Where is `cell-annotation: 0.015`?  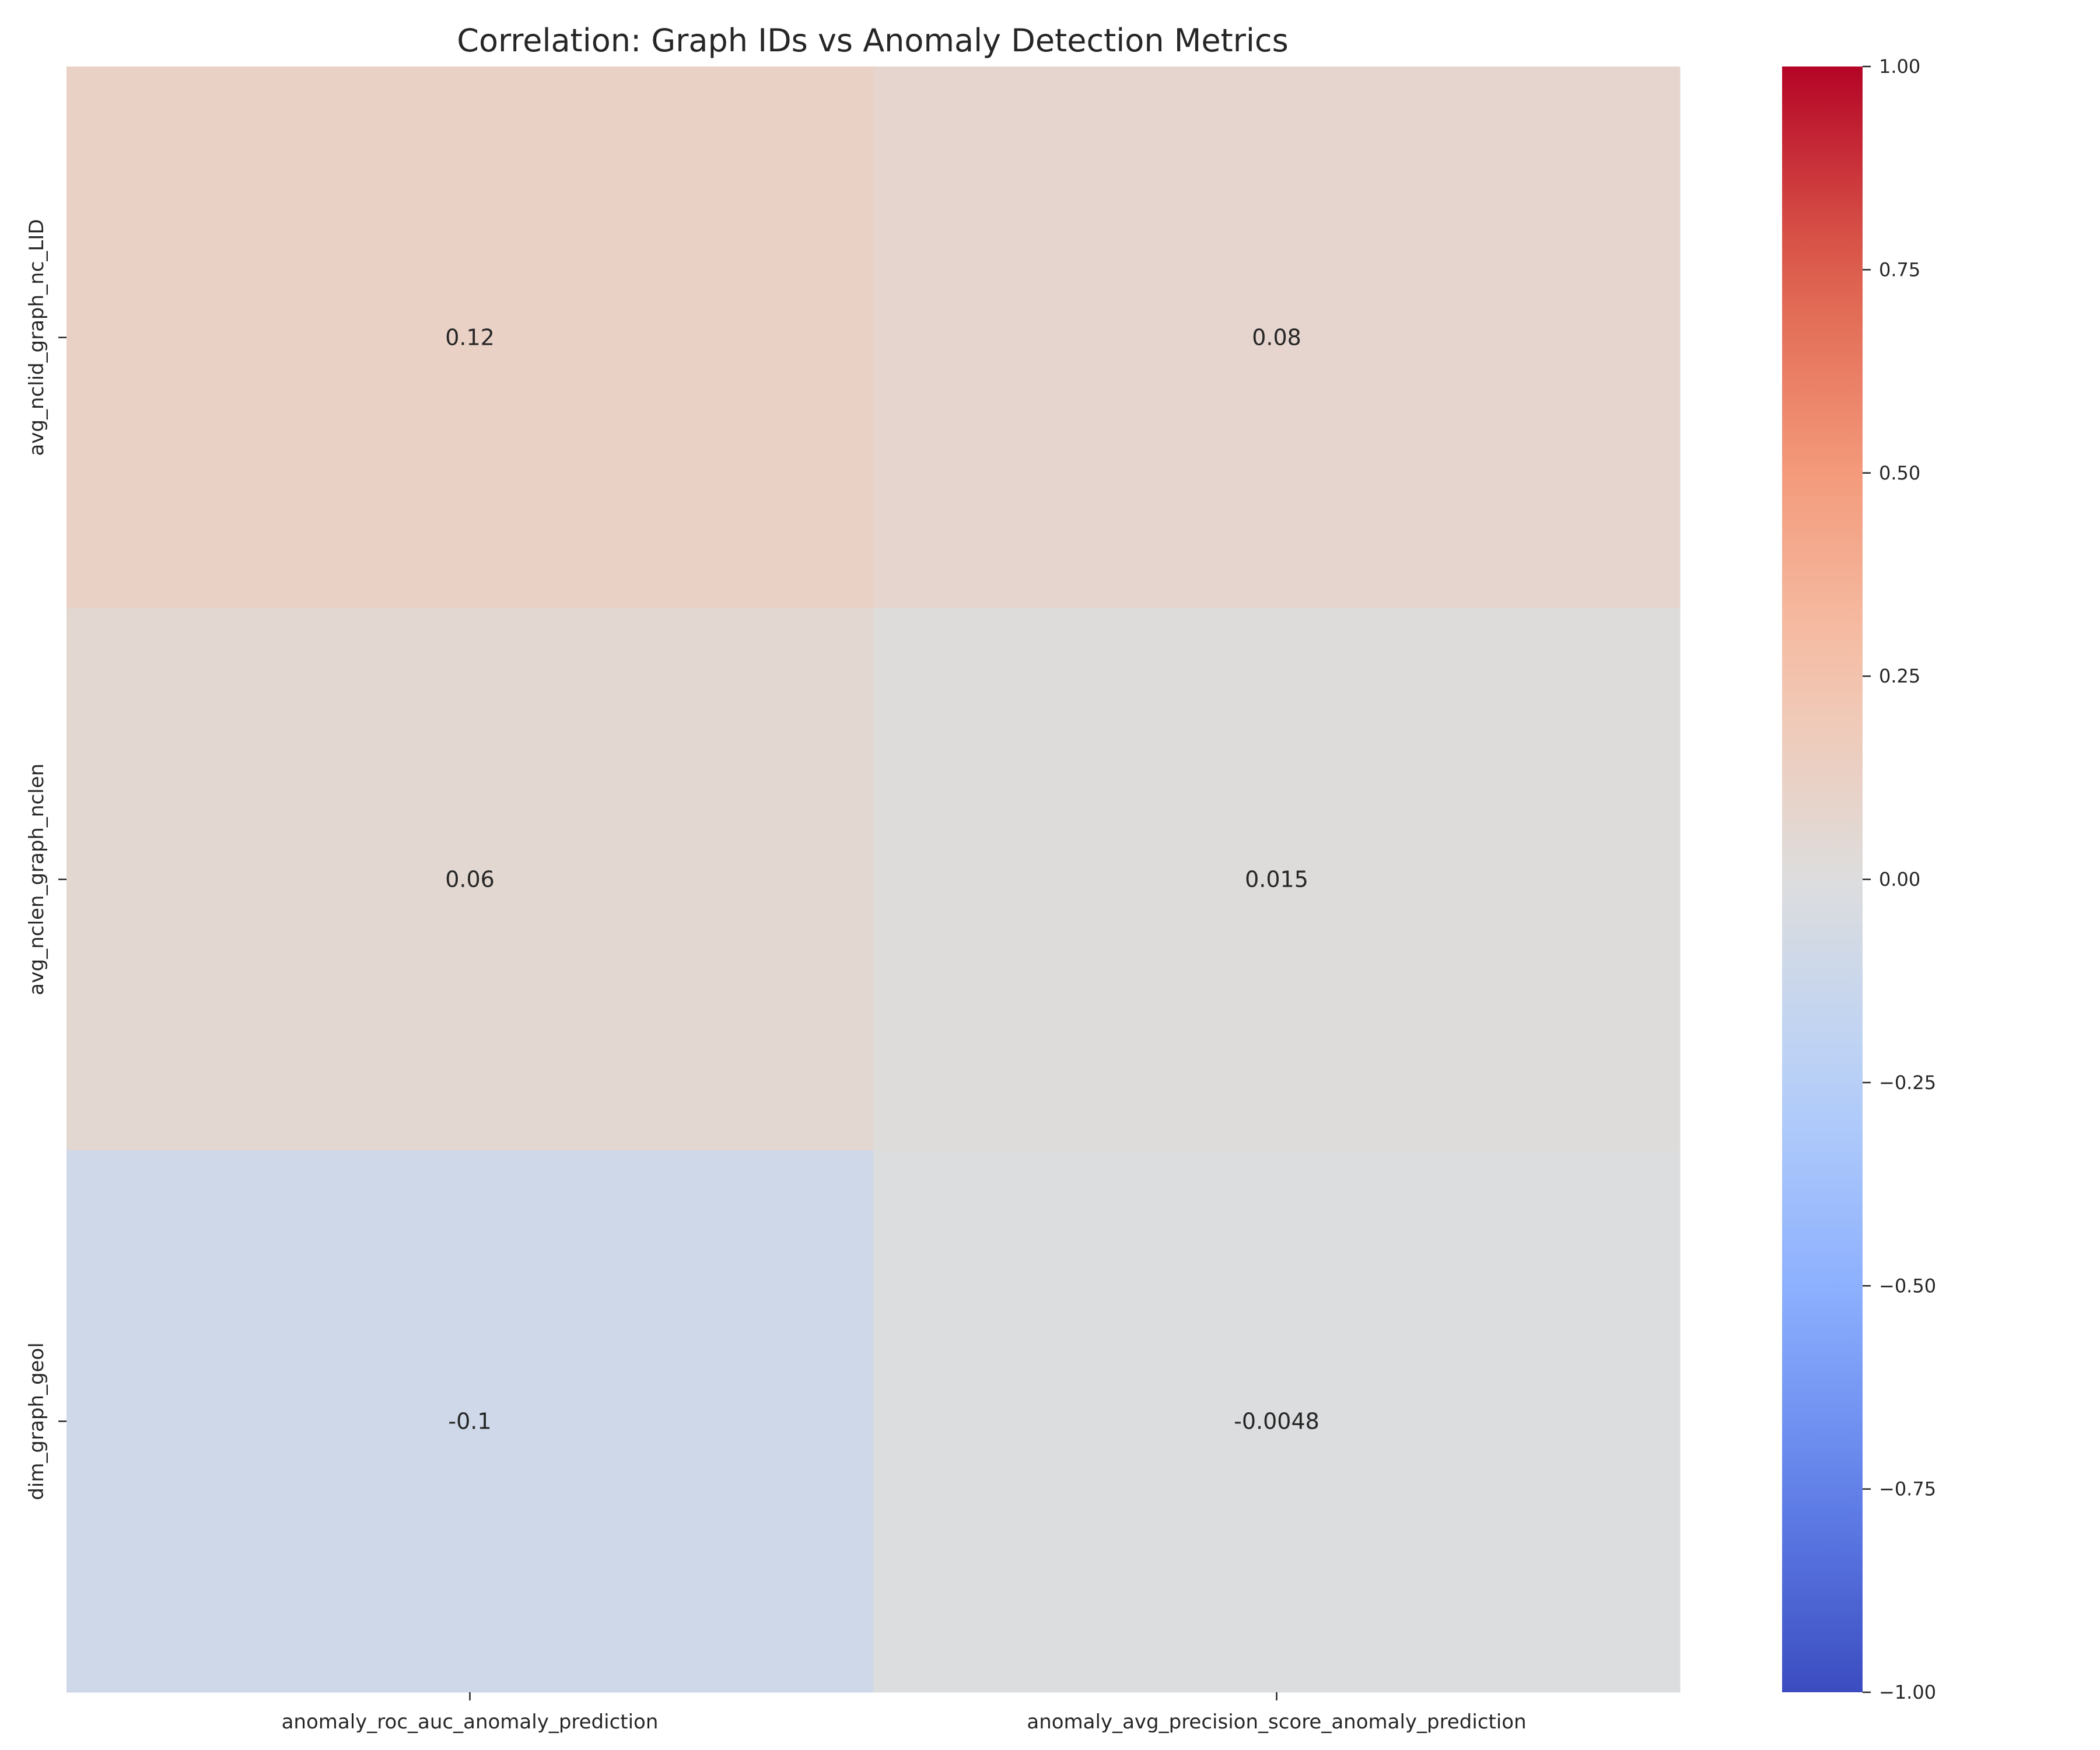
cell-annotation: 0.015 is located at coordinates (1276, 879).